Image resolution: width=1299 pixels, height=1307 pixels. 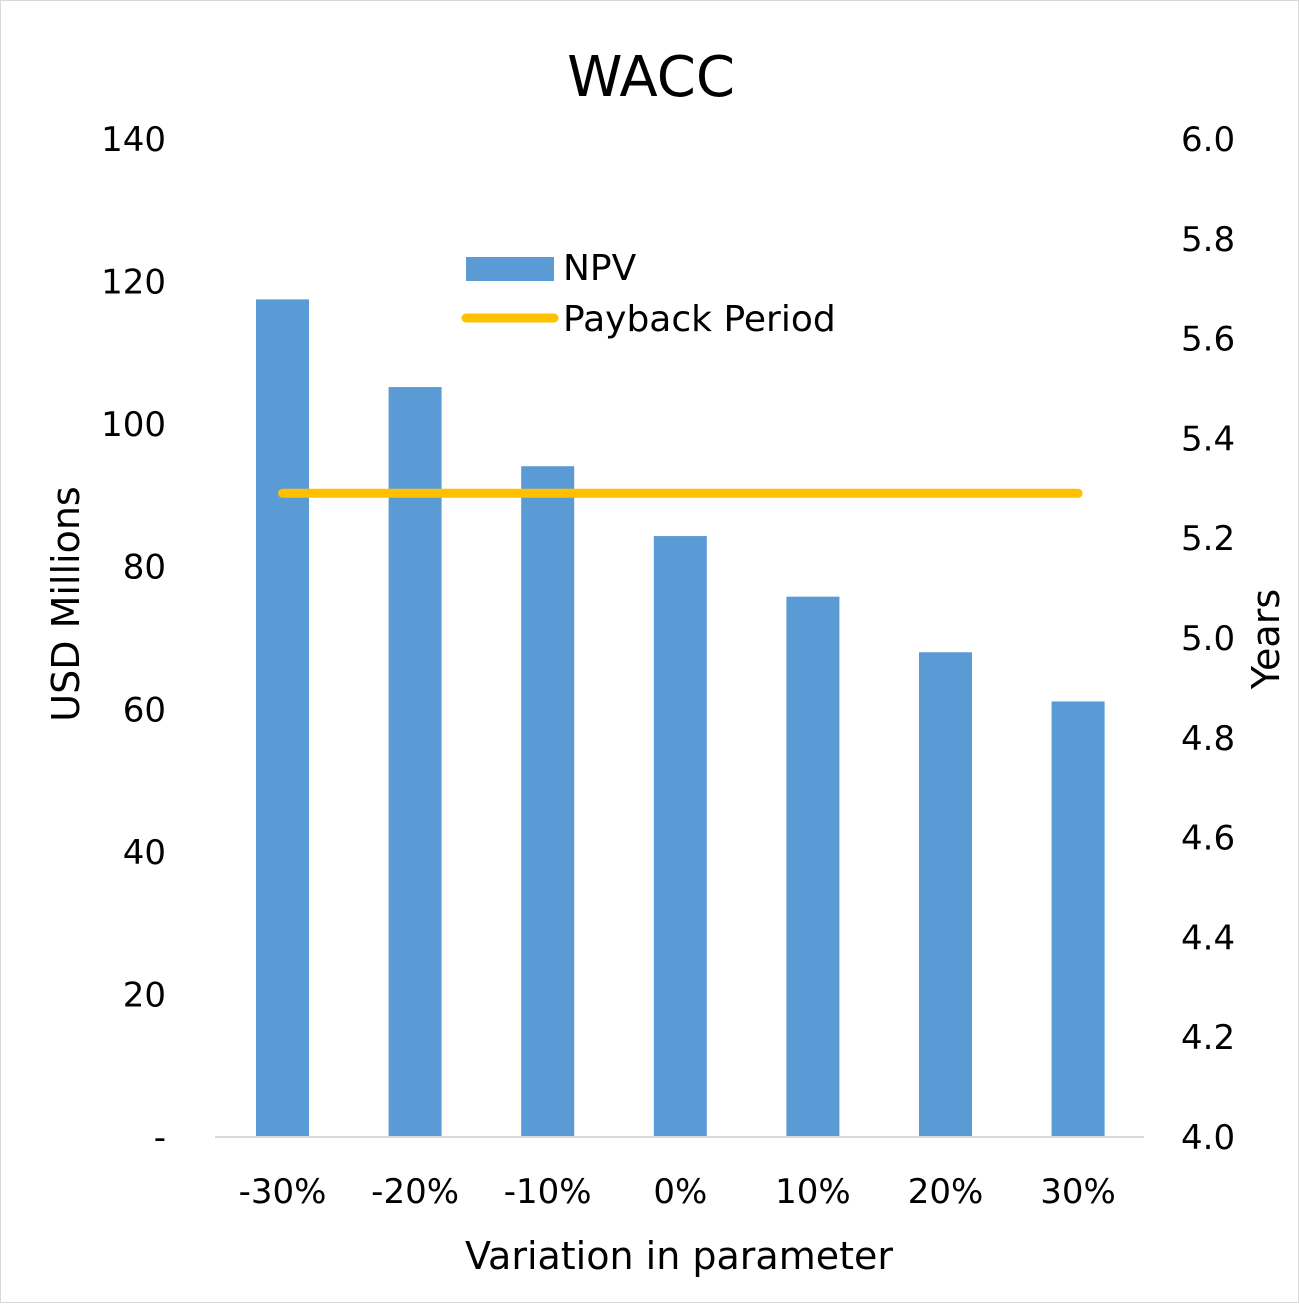 What do you see at coordinates (946, 1192) in the screenshot?
I see `x-tick-label: 20%` at bounding box center [946, 1192].